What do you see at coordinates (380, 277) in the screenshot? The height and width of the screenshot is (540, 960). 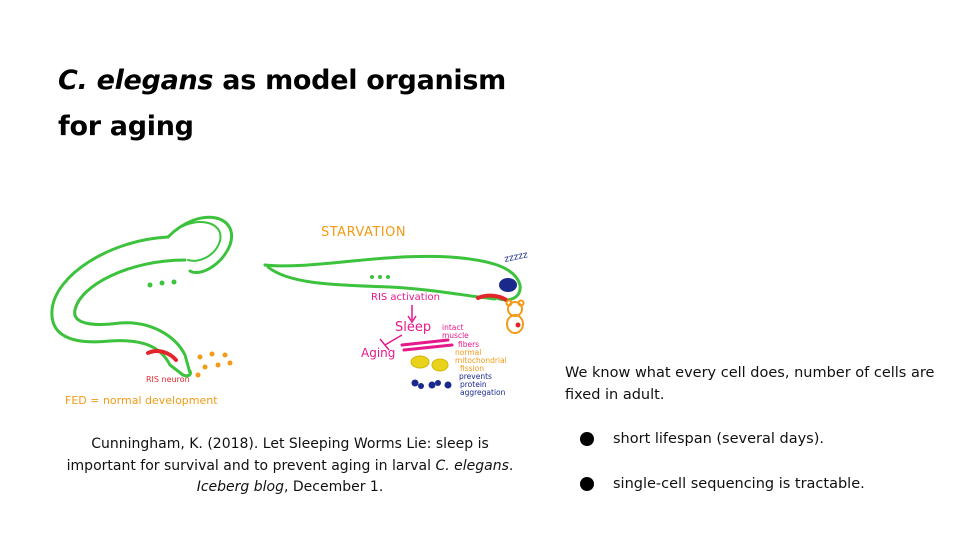 I see `starved-worm-dots` at bounding box center [380, 277].